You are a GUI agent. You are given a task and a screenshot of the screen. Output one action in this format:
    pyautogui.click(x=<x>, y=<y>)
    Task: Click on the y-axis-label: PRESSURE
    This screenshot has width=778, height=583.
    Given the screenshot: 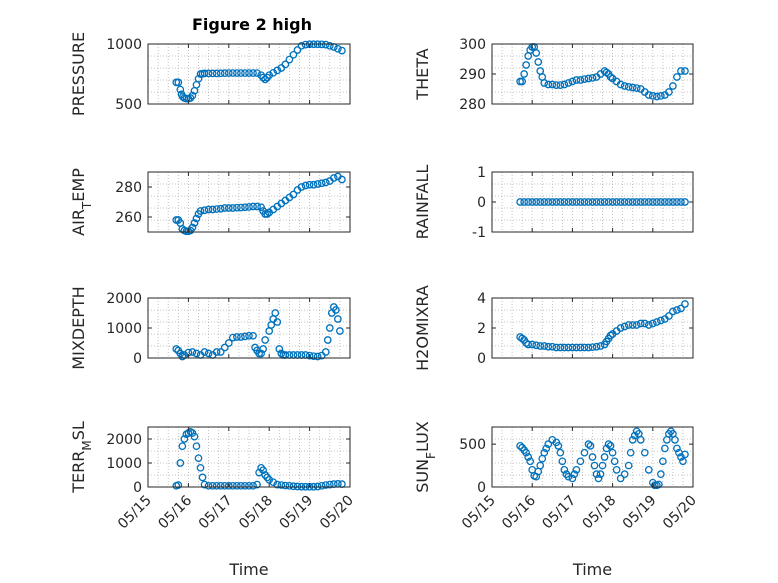 What is the action you would take?
    pyautogui.click(x=78, y=74)
    